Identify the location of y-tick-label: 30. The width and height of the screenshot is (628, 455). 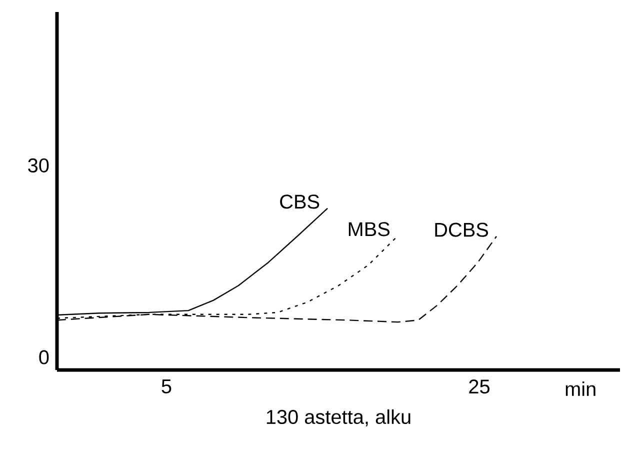
(38, 165).